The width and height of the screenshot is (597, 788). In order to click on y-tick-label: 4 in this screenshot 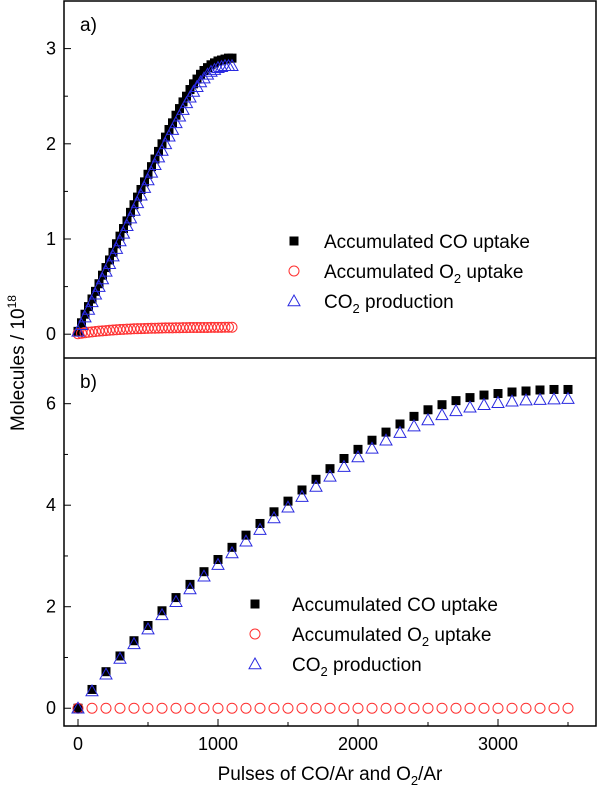, I will do `click(51, 505)`.